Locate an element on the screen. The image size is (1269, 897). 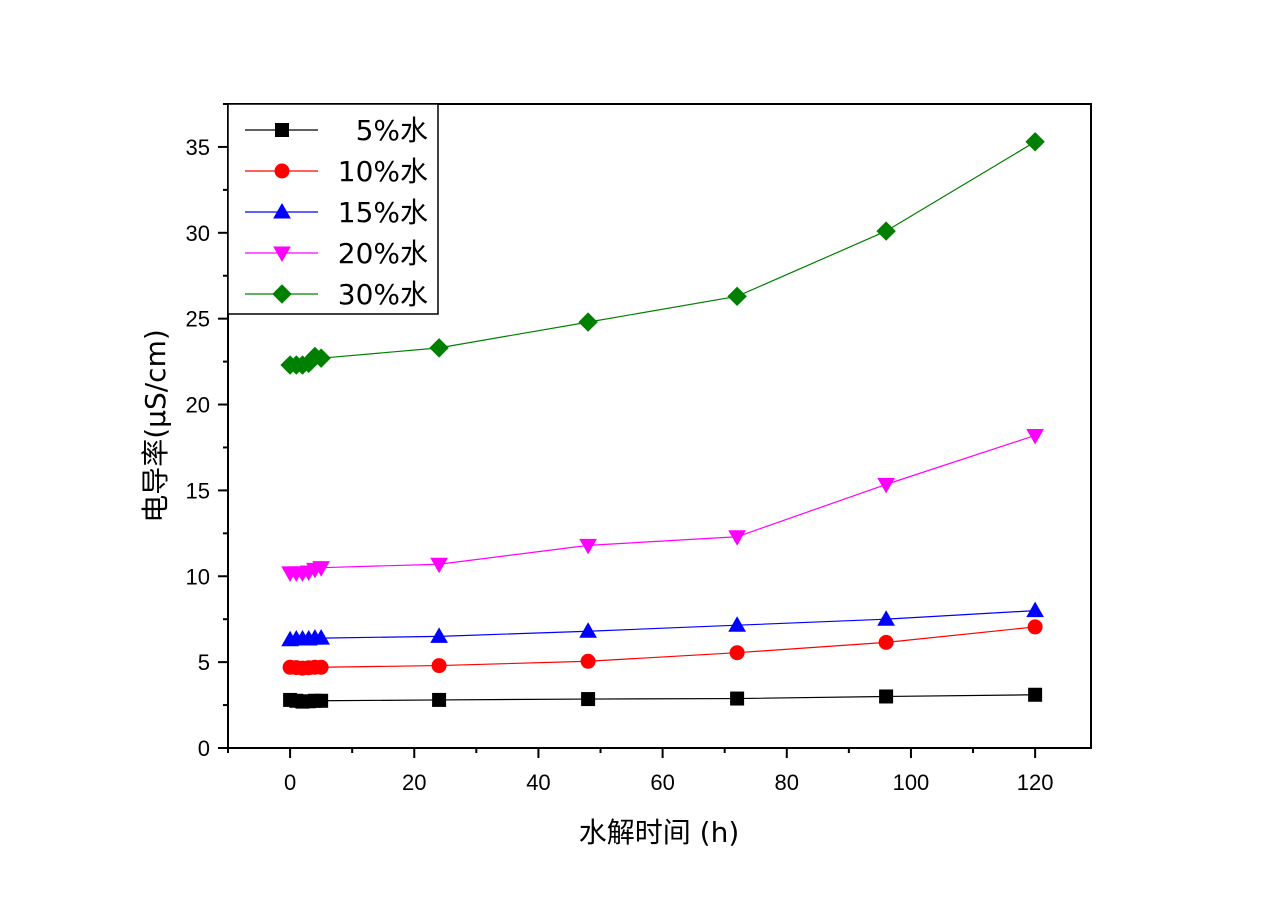
y-tick-label: 0 is located at coordinates (204, 748).